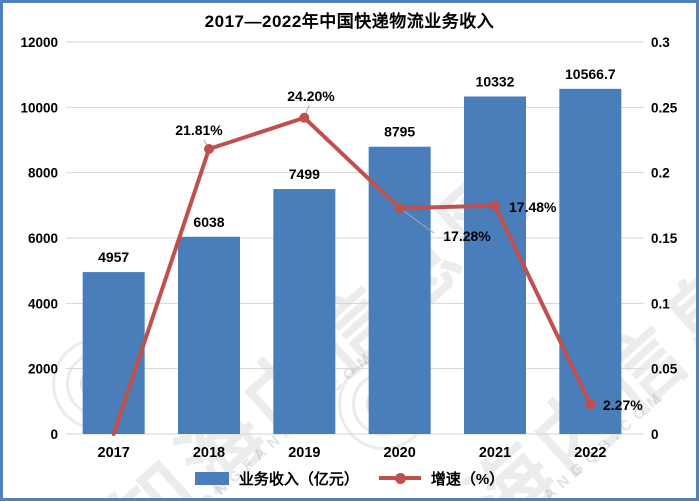 The height and width of the screenshot is (501, 699). What do you see at coordinates (298, 479) in the screenshot?
I see `legend-label-revenue: 业务收入（亿元）` at bounding box center [298, 479].